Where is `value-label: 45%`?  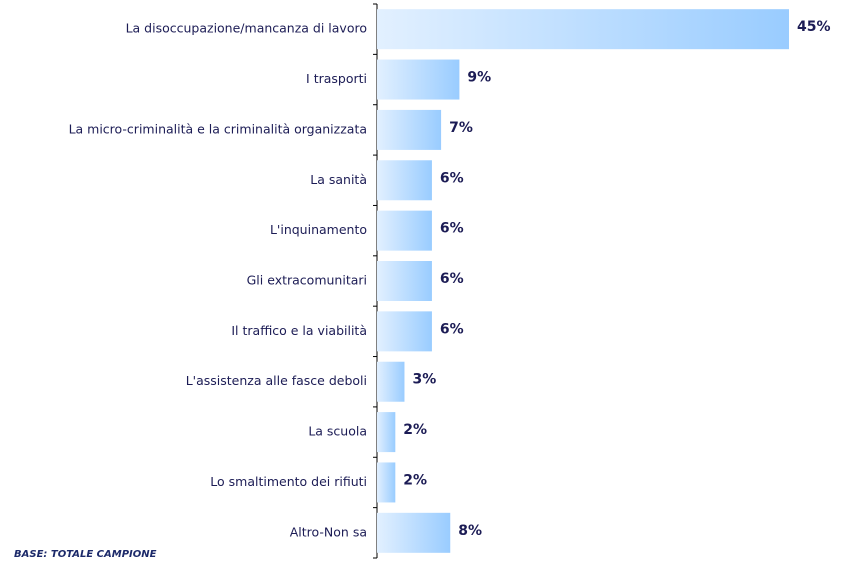
value-label: 45% is located at coordinates (814, 27).